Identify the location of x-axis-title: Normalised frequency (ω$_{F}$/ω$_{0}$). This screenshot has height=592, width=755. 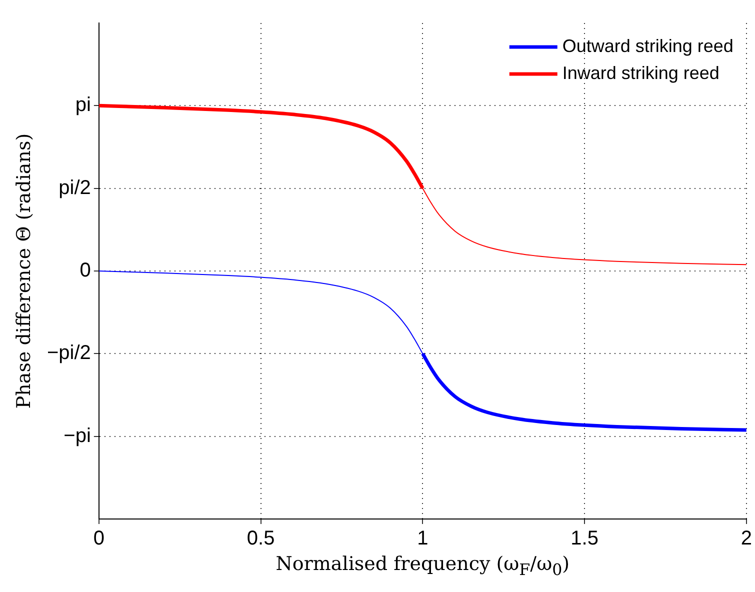
(423, 566).